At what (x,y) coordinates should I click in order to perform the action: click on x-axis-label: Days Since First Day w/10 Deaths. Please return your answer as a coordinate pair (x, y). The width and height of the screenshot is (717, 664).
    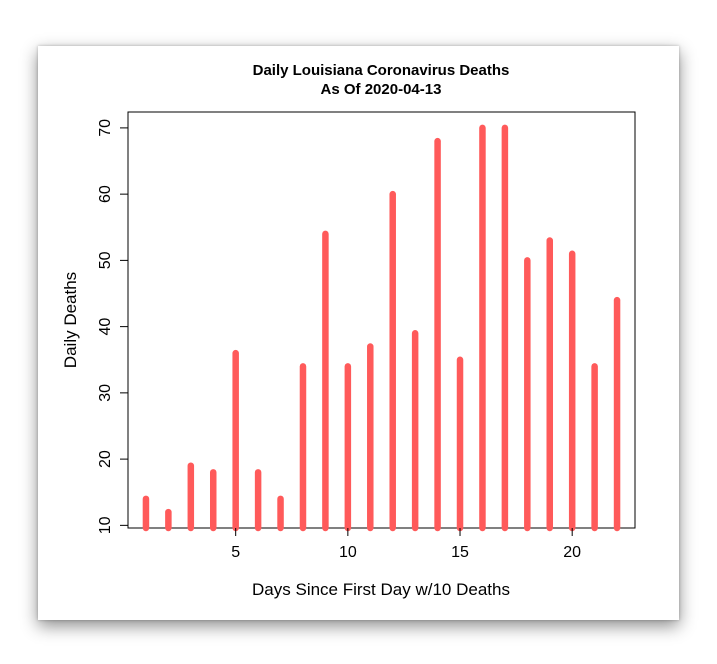
    Looking at the image, I should click on (381, 589).